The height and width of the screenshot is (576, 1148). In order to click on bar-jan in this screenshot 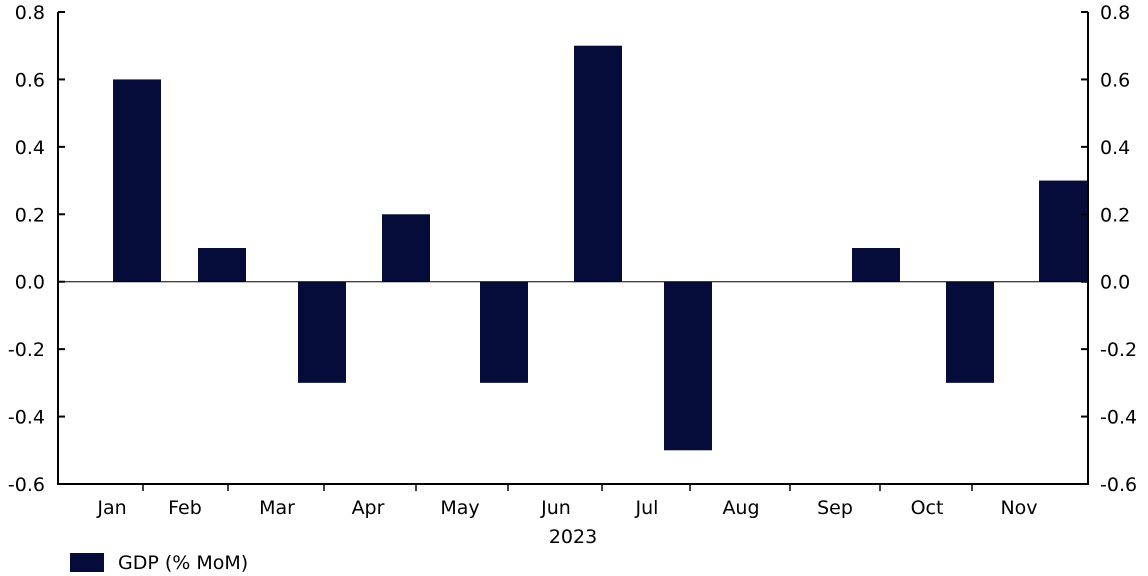, I will do `click(137, 180)`.